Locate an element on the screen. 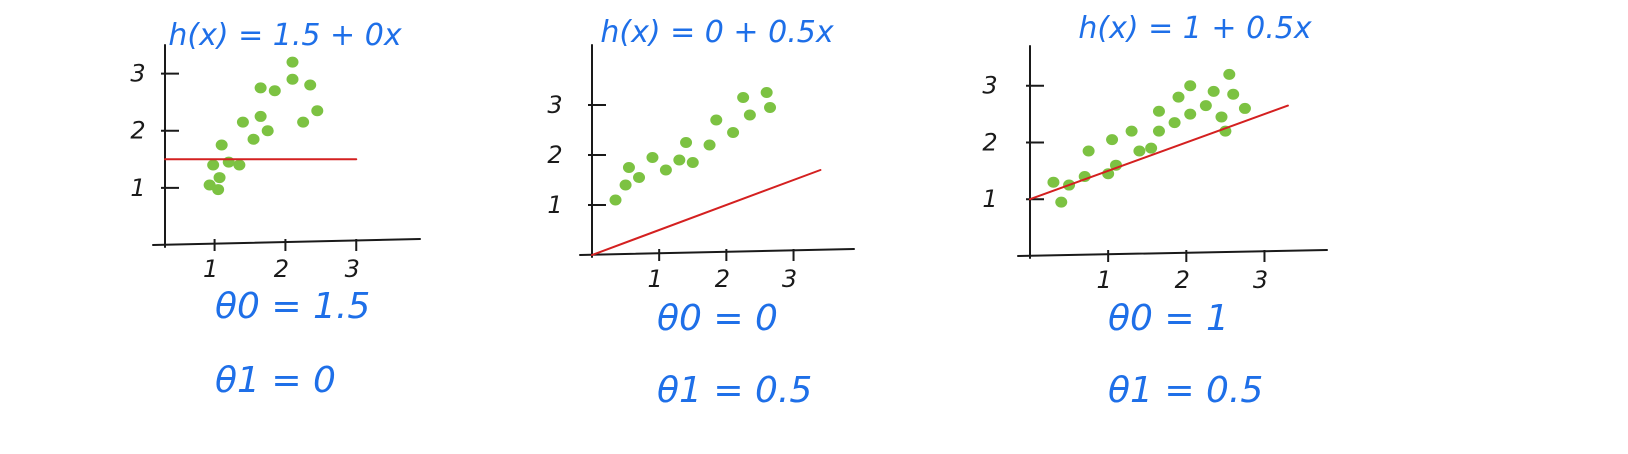  formula-title: h(x) = 1.5 + 0x is located at coordinates (284, 35).